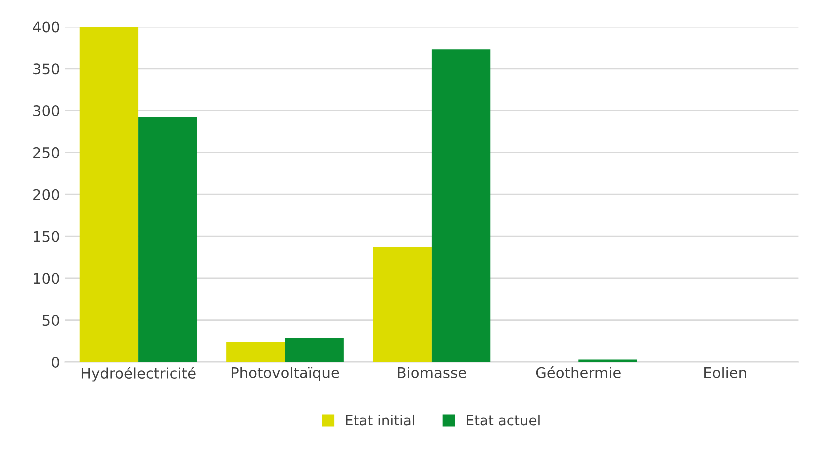 Image resolution: width=815 pixels, height=450 pixels. Describe the element at coordinates (503, 420) in the screenshot. I see `legend-label: Etat actuel` at that location.